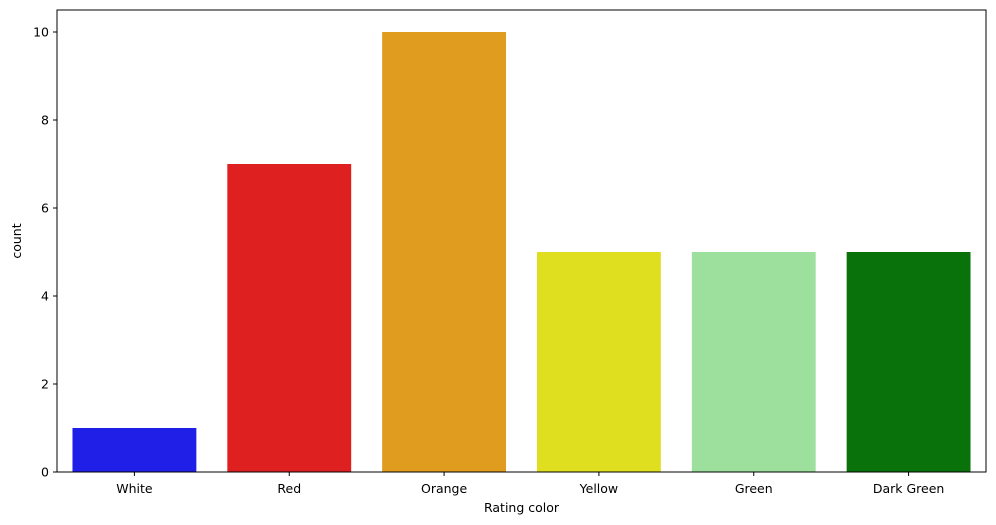 Image resolution: width=996 pixels, height=525 pixels. Describe the element at coordinates (753, 362) in the screenshot. I see `bar-green` at that location.